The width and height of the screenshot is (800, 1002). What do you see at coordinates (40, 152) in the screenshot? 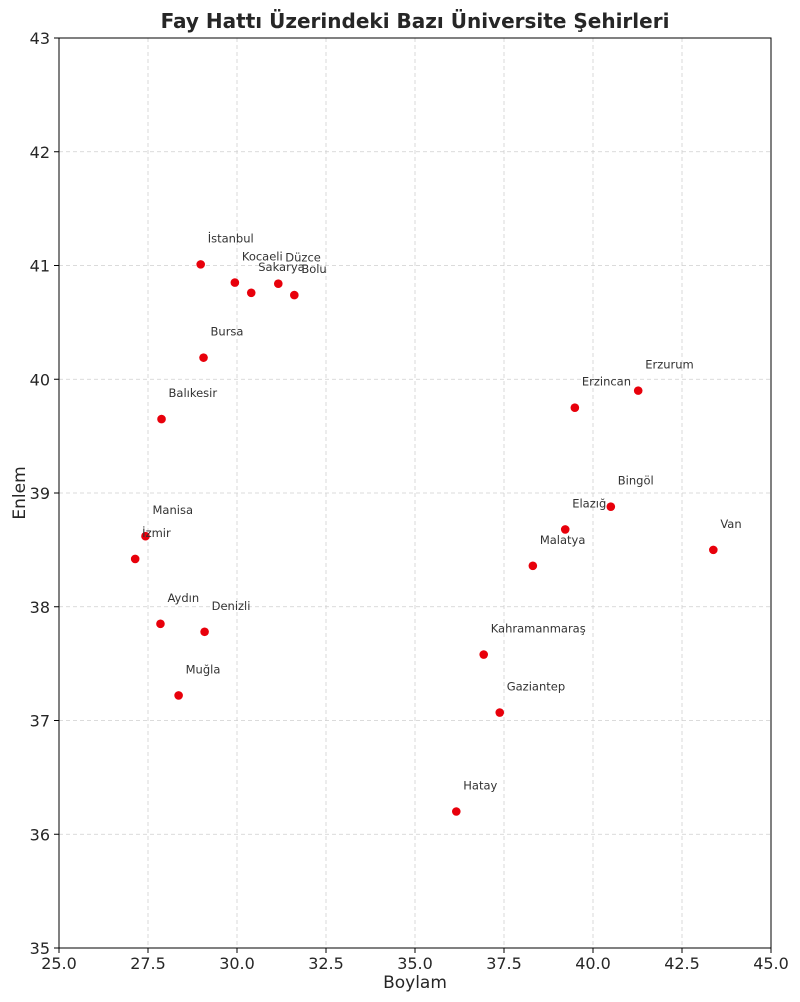
I see `y-tick-label: 42` at bounding box center [40, 152].